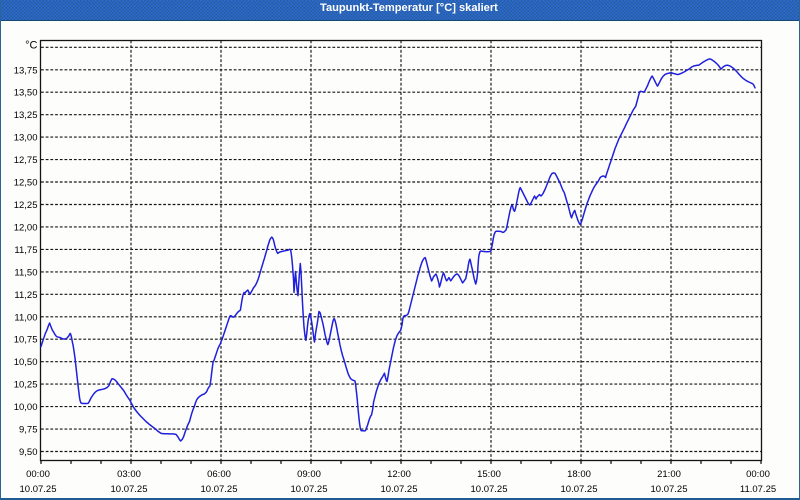  What do you see at coordinates (26, 93) in the screenshot?
I see `svg-text: 13,50` at bounding box center [26, 93].